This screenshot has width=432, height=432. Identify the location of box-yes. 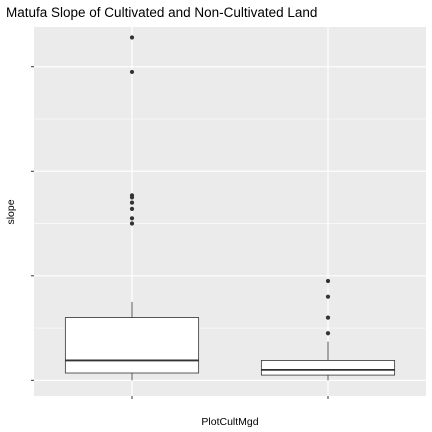
(328, 329).